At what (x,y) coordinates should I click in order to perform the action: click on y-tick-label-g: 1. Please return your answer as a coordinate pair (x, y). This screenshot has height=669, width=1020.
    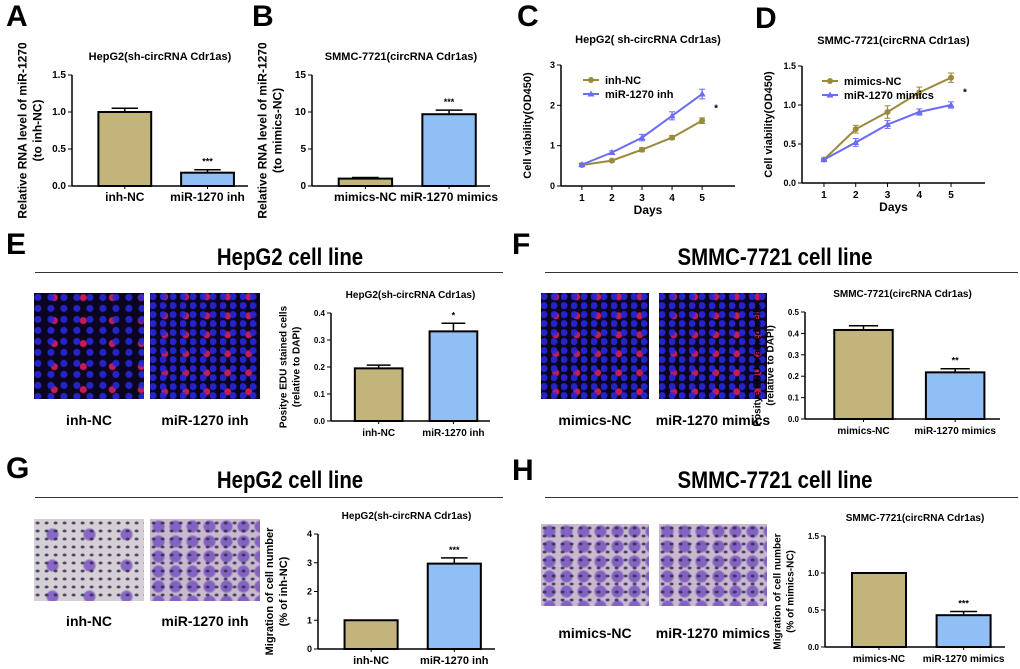
    Looking at the image, I should click on (309, 620).